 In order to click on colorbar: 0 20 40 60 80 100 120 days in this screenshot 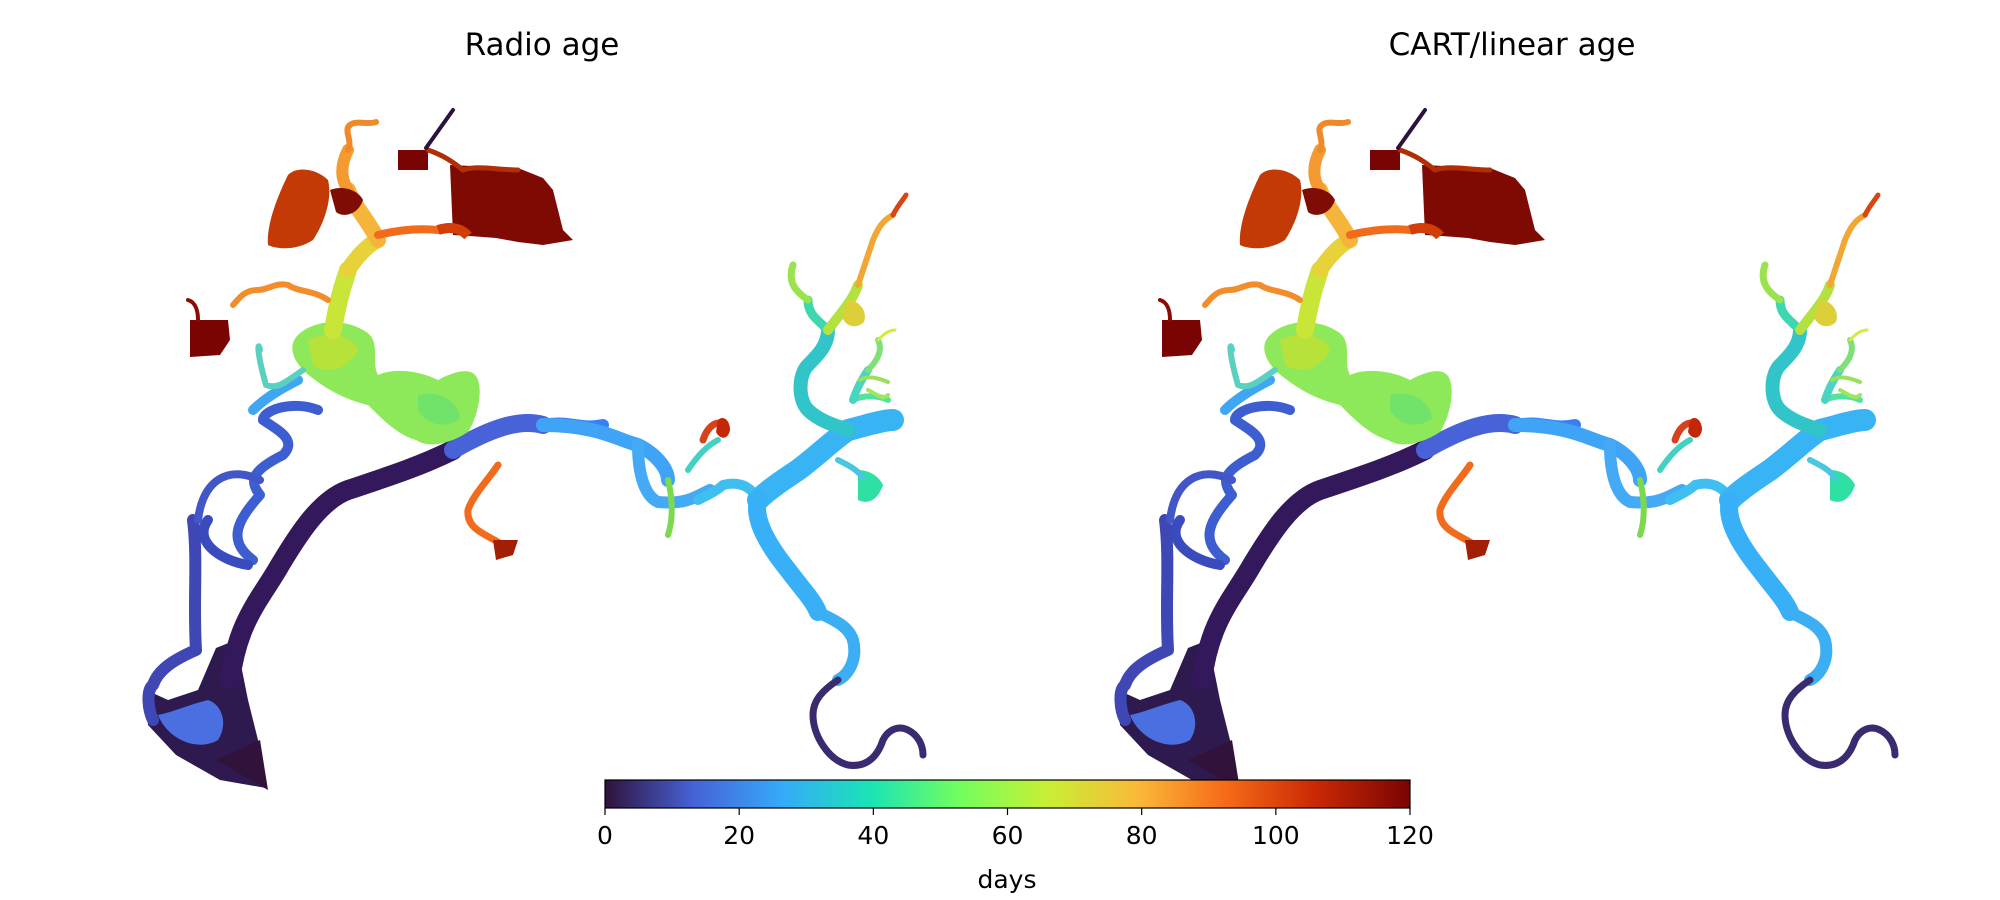, I will do `click(1015, 836)`.